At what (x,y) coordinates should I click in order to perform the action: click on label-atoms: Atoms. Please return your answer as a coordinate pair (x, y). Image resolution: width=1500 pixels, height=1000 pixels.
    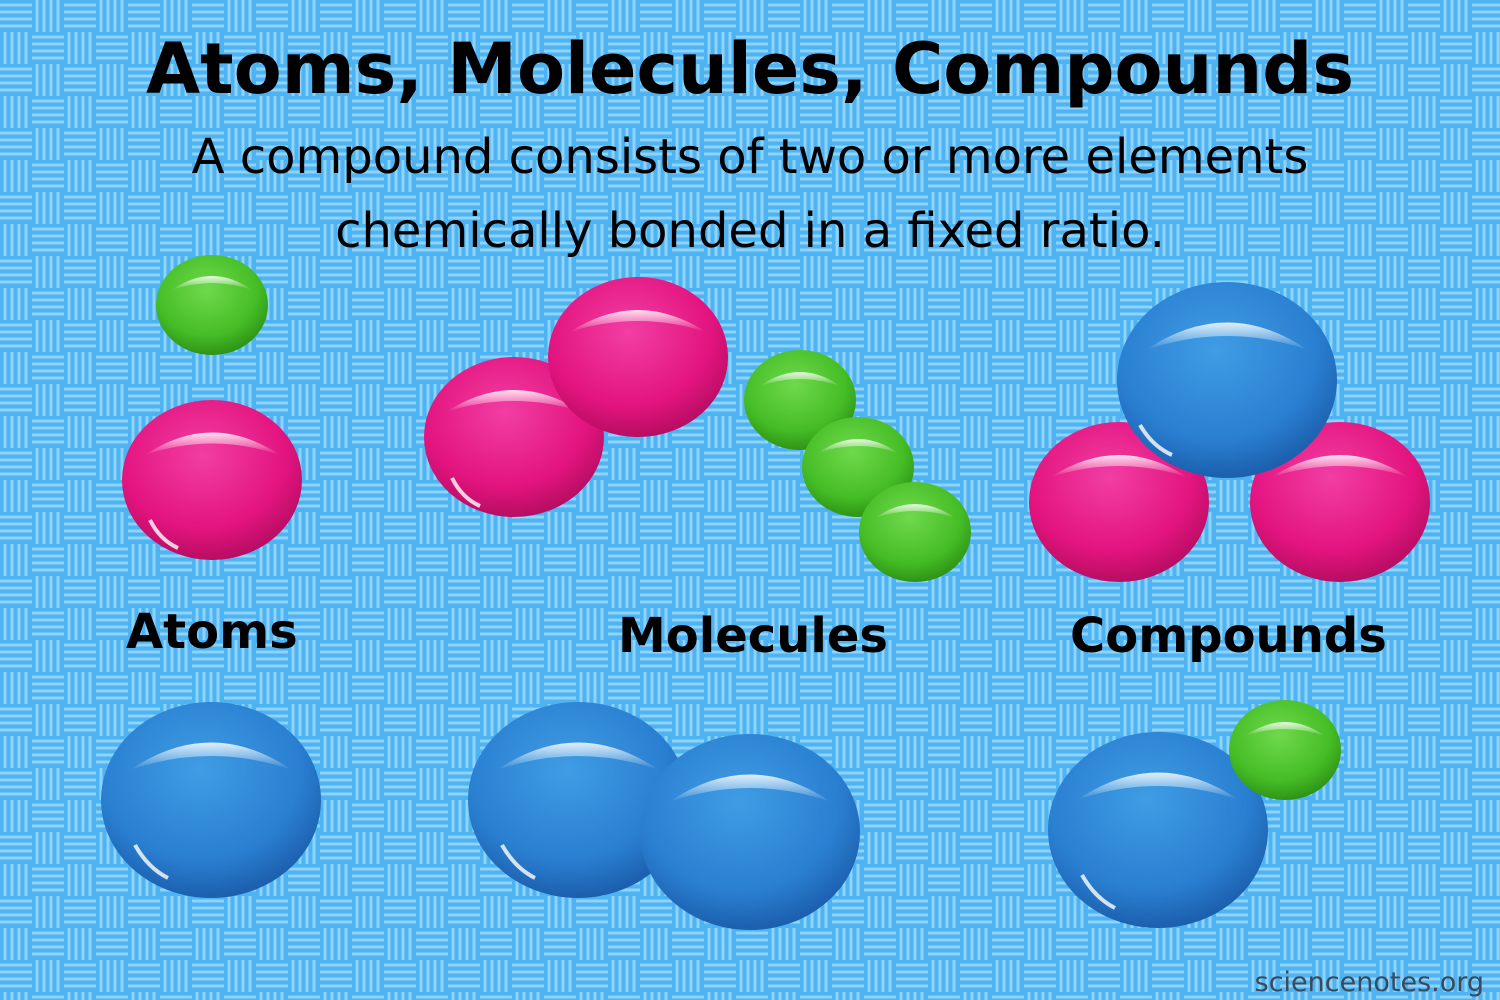
    Looking at the image, I should click on (212, 632).